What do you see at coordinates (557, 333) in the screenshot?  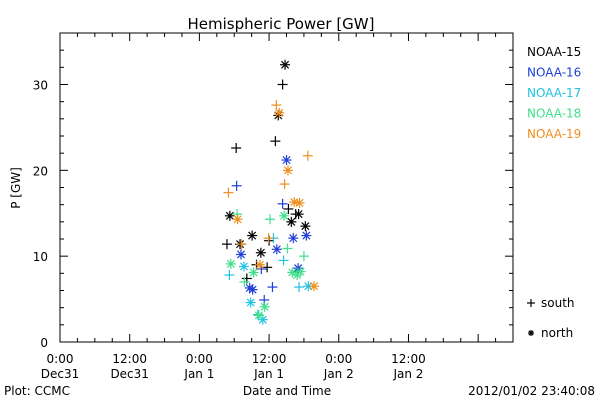 I see `legend-marker-label: north` at bounding box center [557, 333].